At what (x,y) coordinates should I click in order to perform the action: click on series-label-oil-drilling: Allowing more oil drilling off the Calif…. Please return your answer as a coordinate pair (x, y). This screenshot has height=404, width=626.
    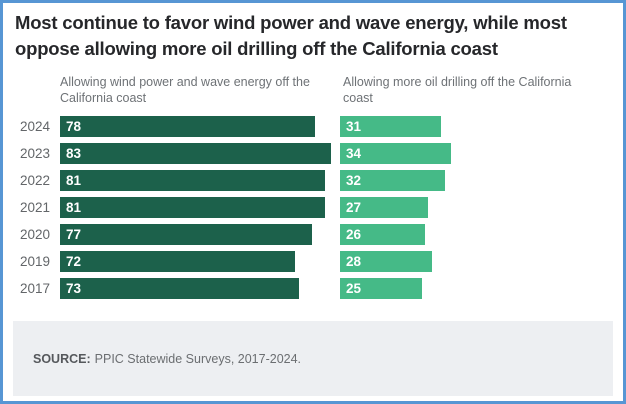
    Looking at the image, I should click on (457, 90).